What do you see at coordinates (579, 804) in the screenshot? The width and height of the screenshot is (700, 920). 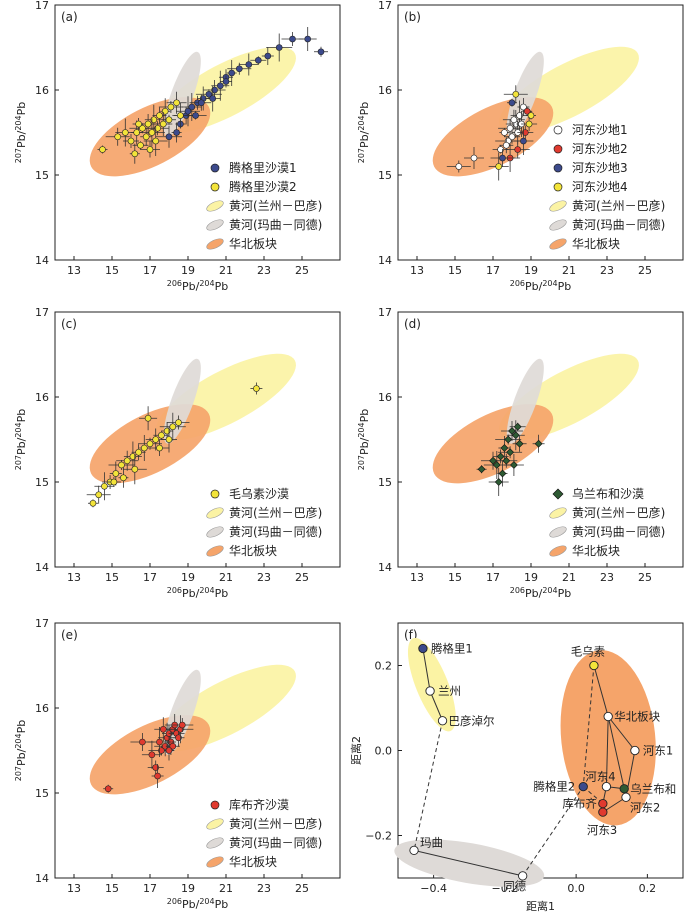 I see `node-label: 库布齐` at bounding box center [579, 804].